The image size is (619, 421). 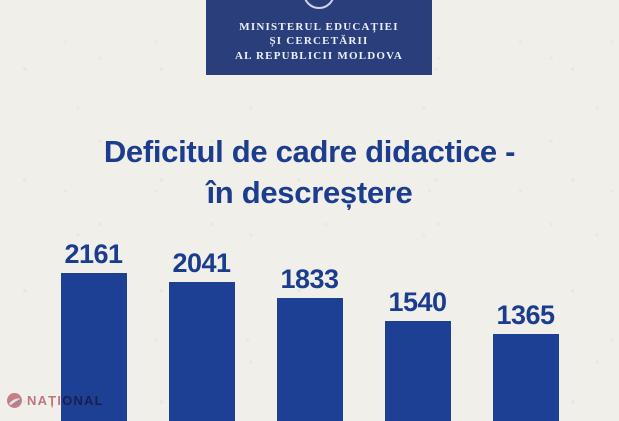 I want to click on ministry-name-line-2: ȘI CERCETĂRII, so click(x=319, y=41).